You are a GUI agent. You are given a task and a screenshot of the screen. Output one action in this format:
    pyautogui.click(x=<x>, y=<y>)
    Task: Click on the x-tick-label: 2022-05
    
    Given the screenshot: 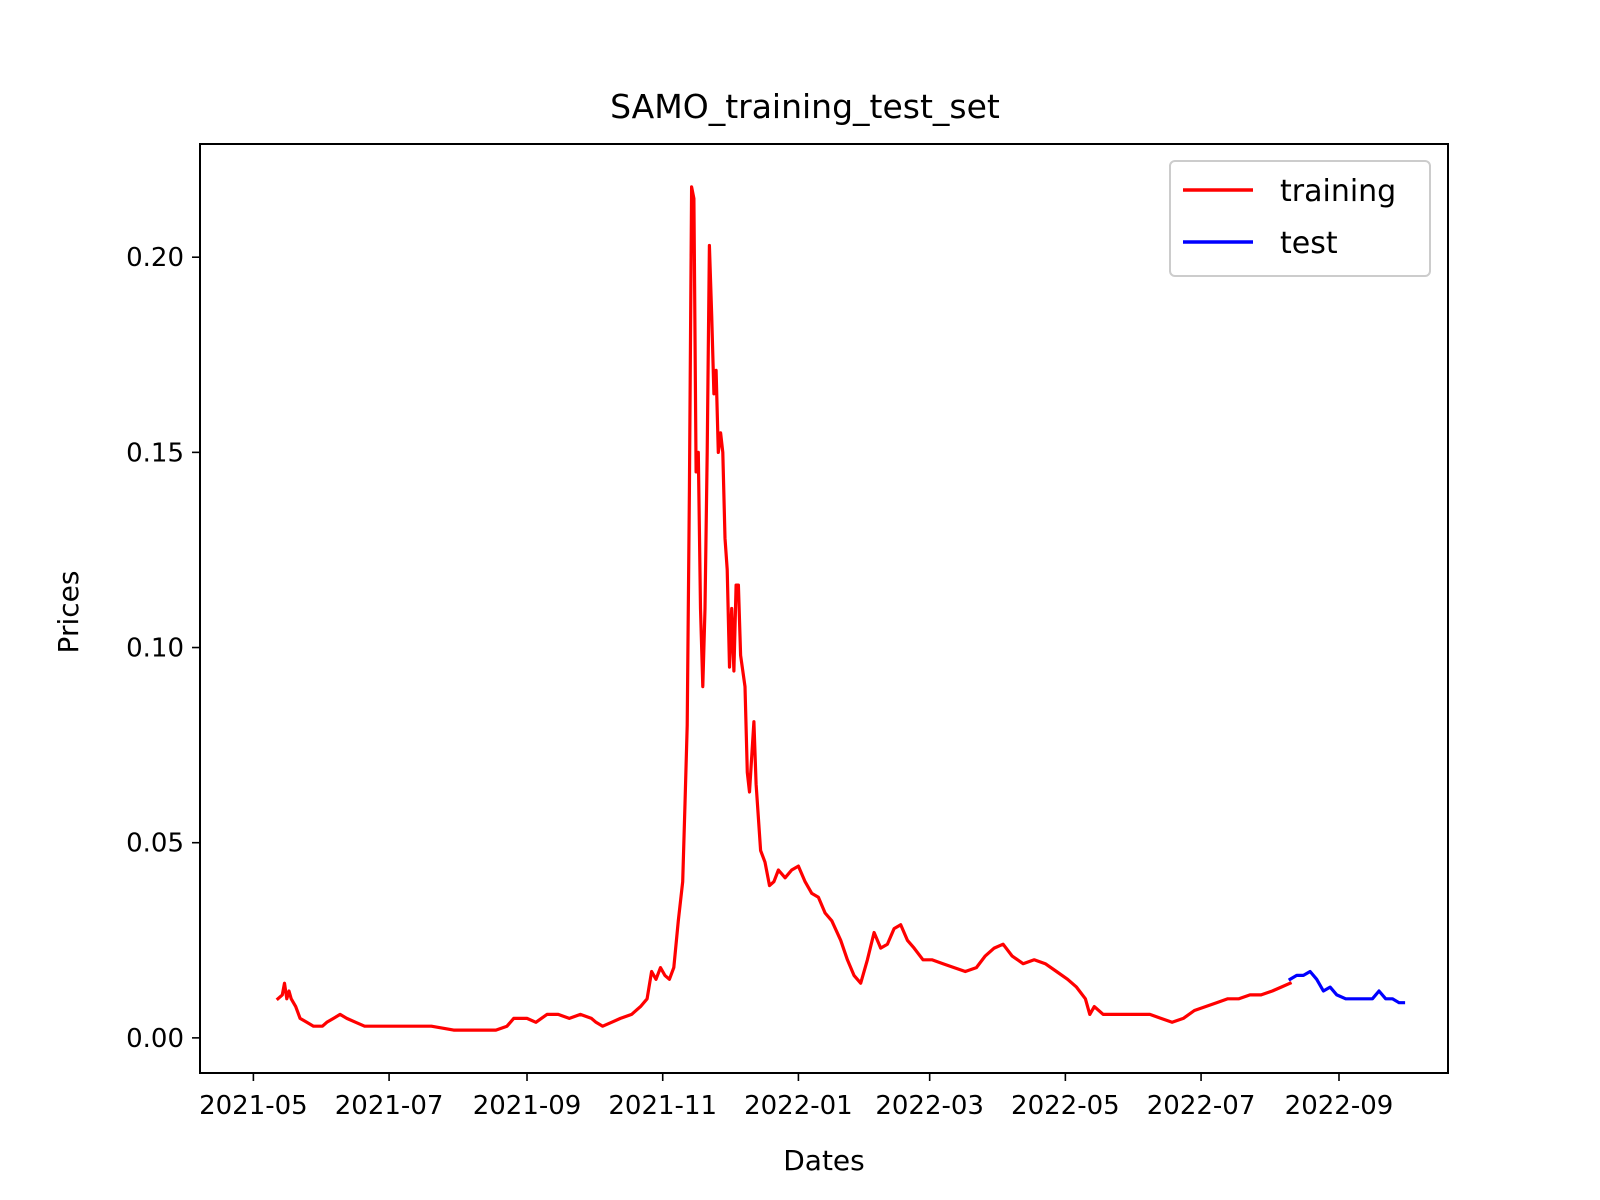 What is the action you would take?
    pyautogui.click(x=1065, y=1106)
    